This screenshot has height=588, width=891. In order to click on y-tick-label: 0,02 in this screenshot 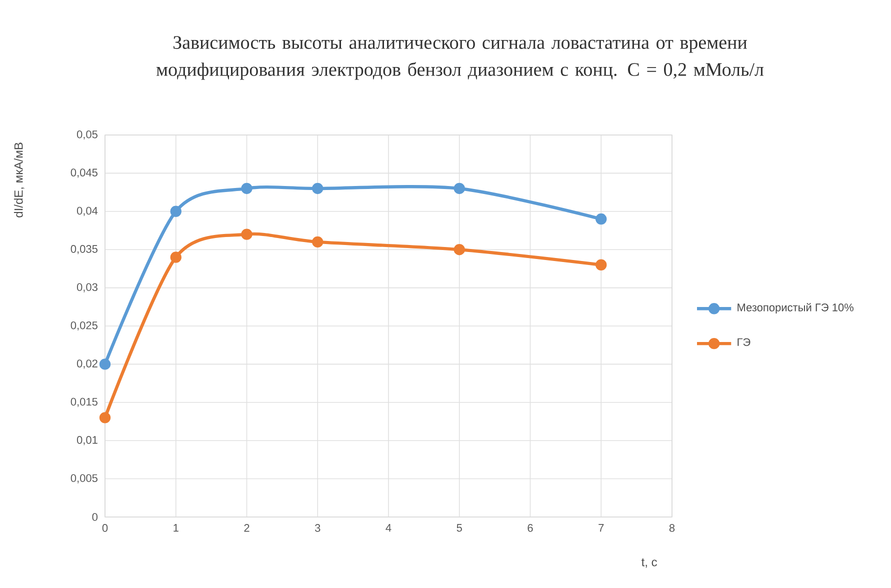, I will do `click(87, 364)`.